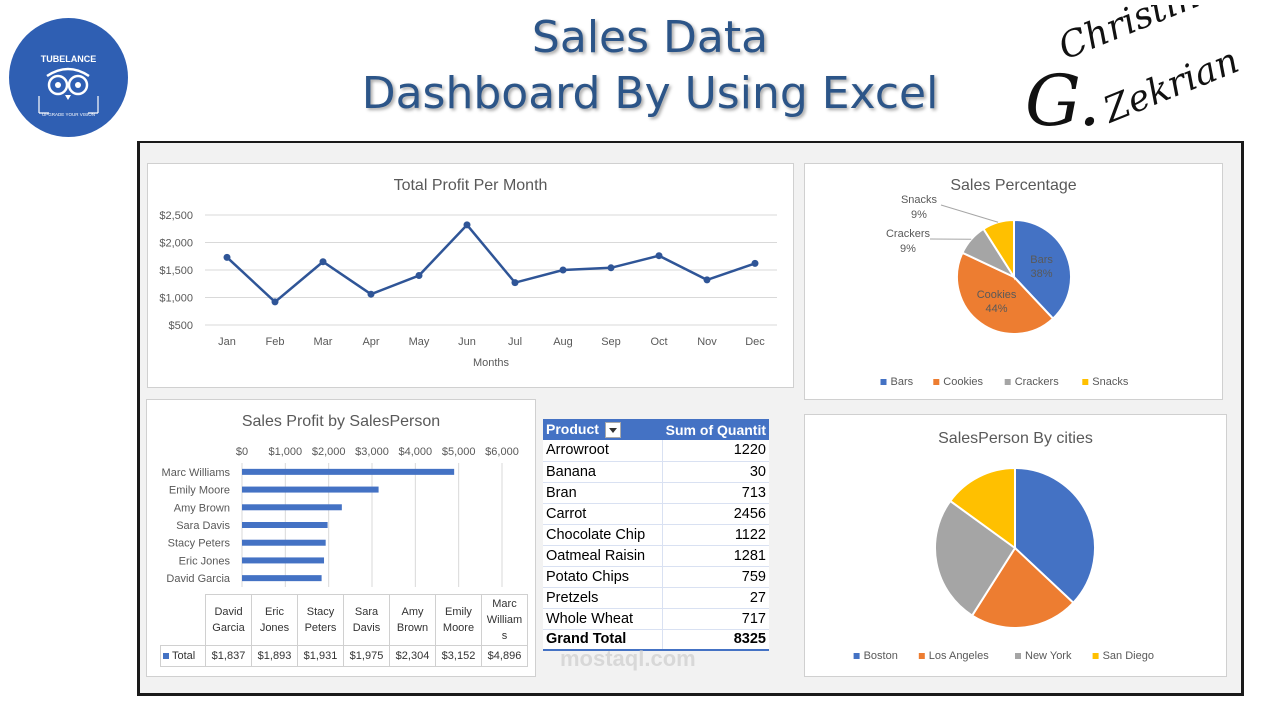 This screenshot has height=720, width=1280. I want to click on signature: Christine G. Zekrian, so click(1135, 73).